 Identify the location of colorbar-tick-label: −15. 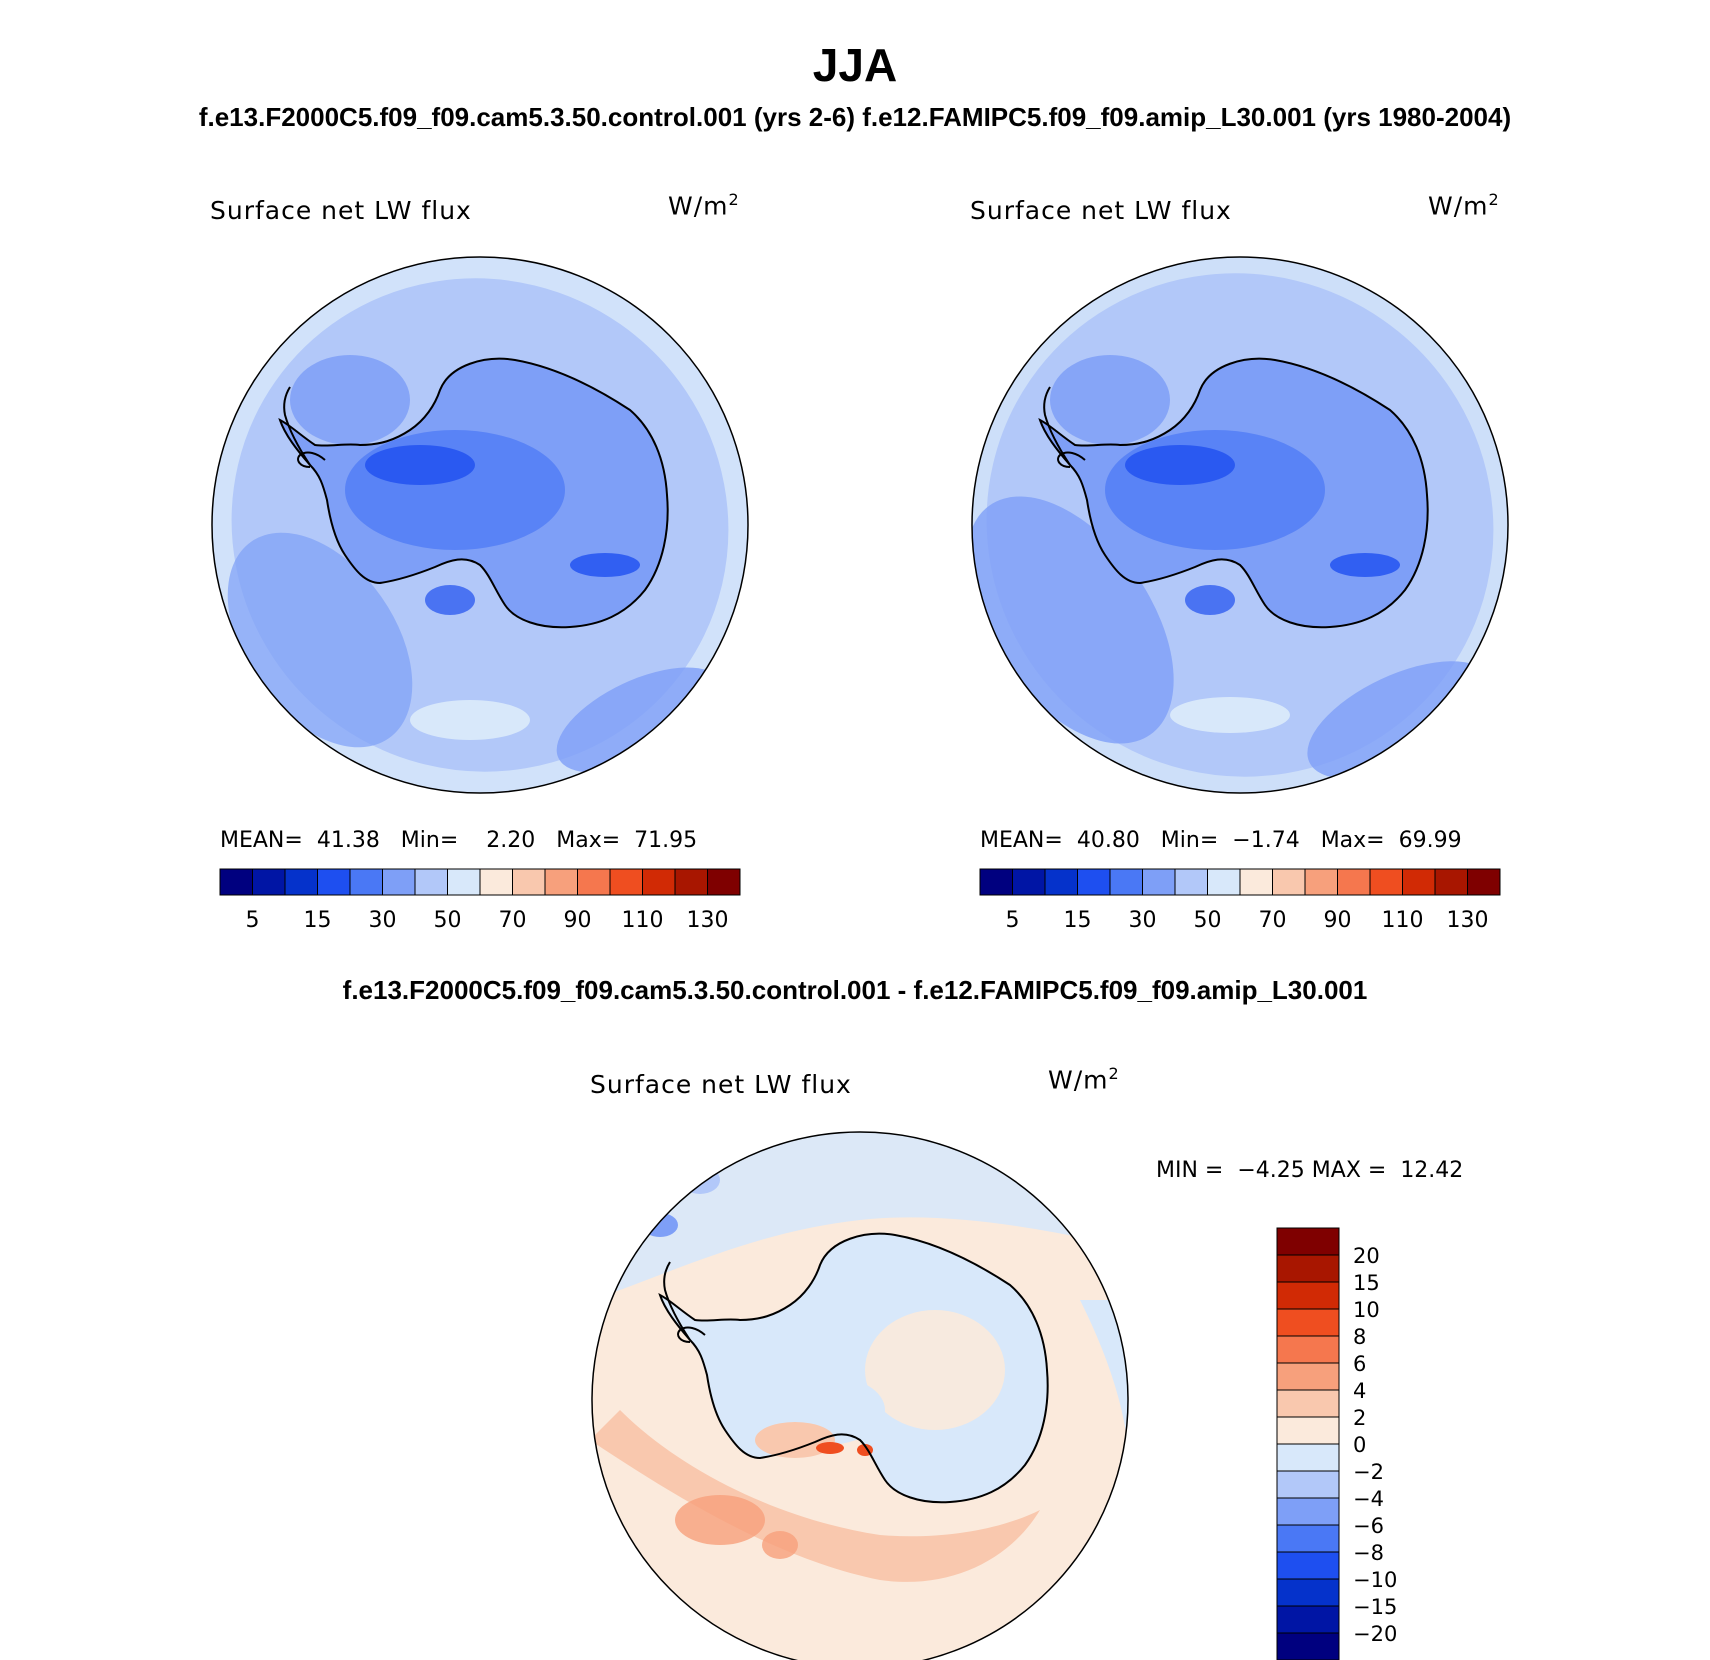
(1375, 1607).